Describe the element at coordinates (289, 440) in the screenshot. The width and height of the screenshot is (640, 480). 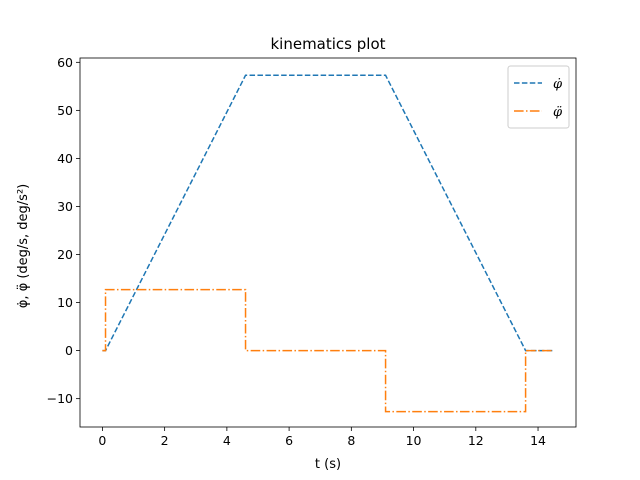
I see `x-tick-label: 6` at that location.